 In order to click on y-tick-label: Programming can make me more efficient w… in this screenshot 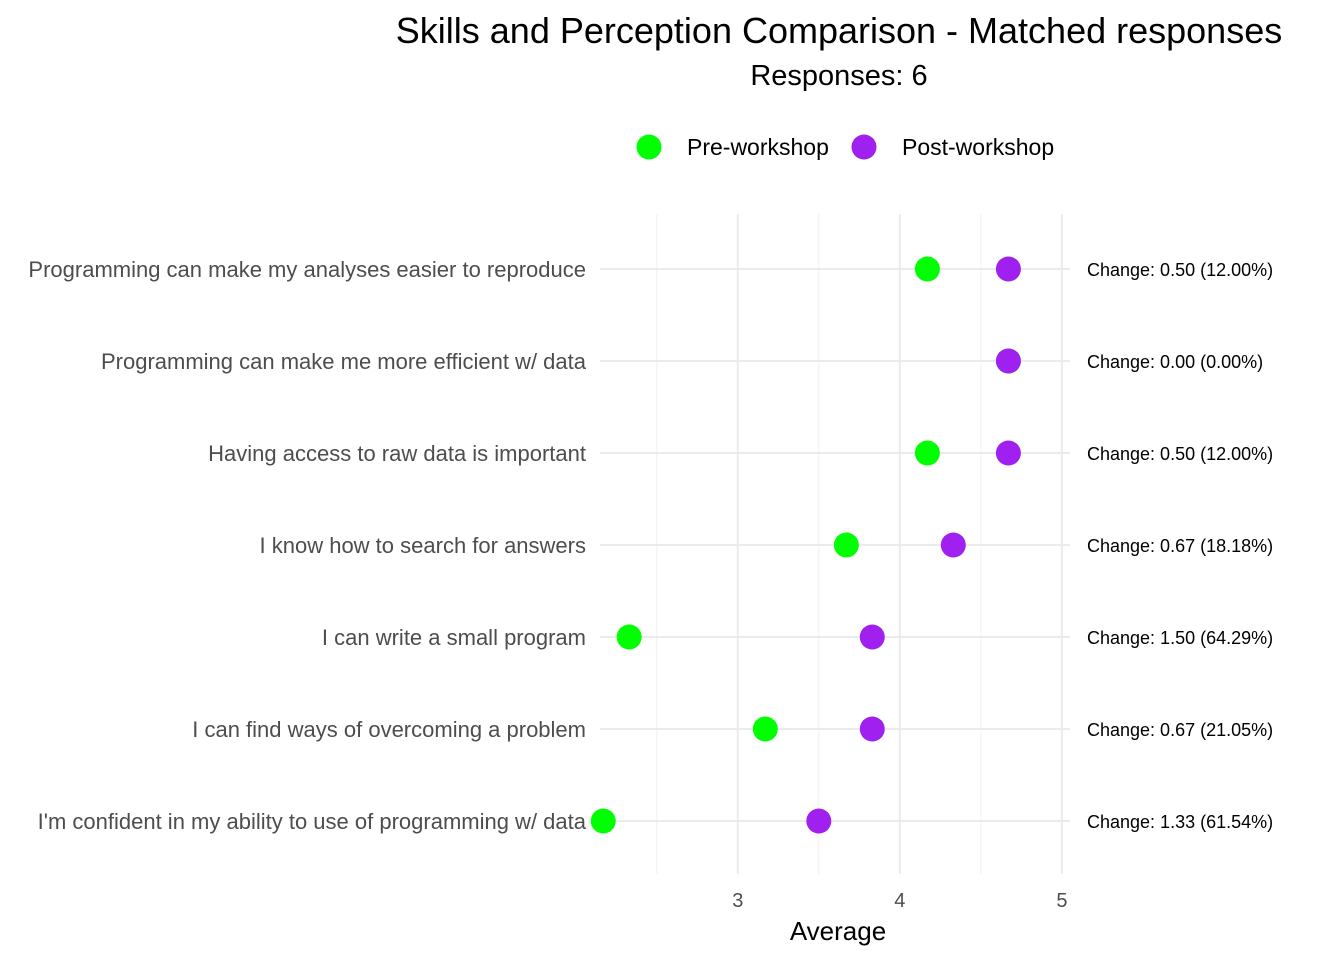, I will do `click(344, 361)`.